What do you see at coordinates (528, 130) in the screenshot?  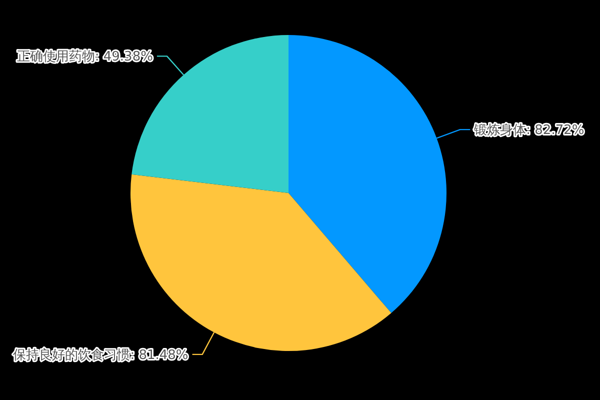 I see `slice-label: 锻炼身体: 82.72%` at bounding box center [528, 130].